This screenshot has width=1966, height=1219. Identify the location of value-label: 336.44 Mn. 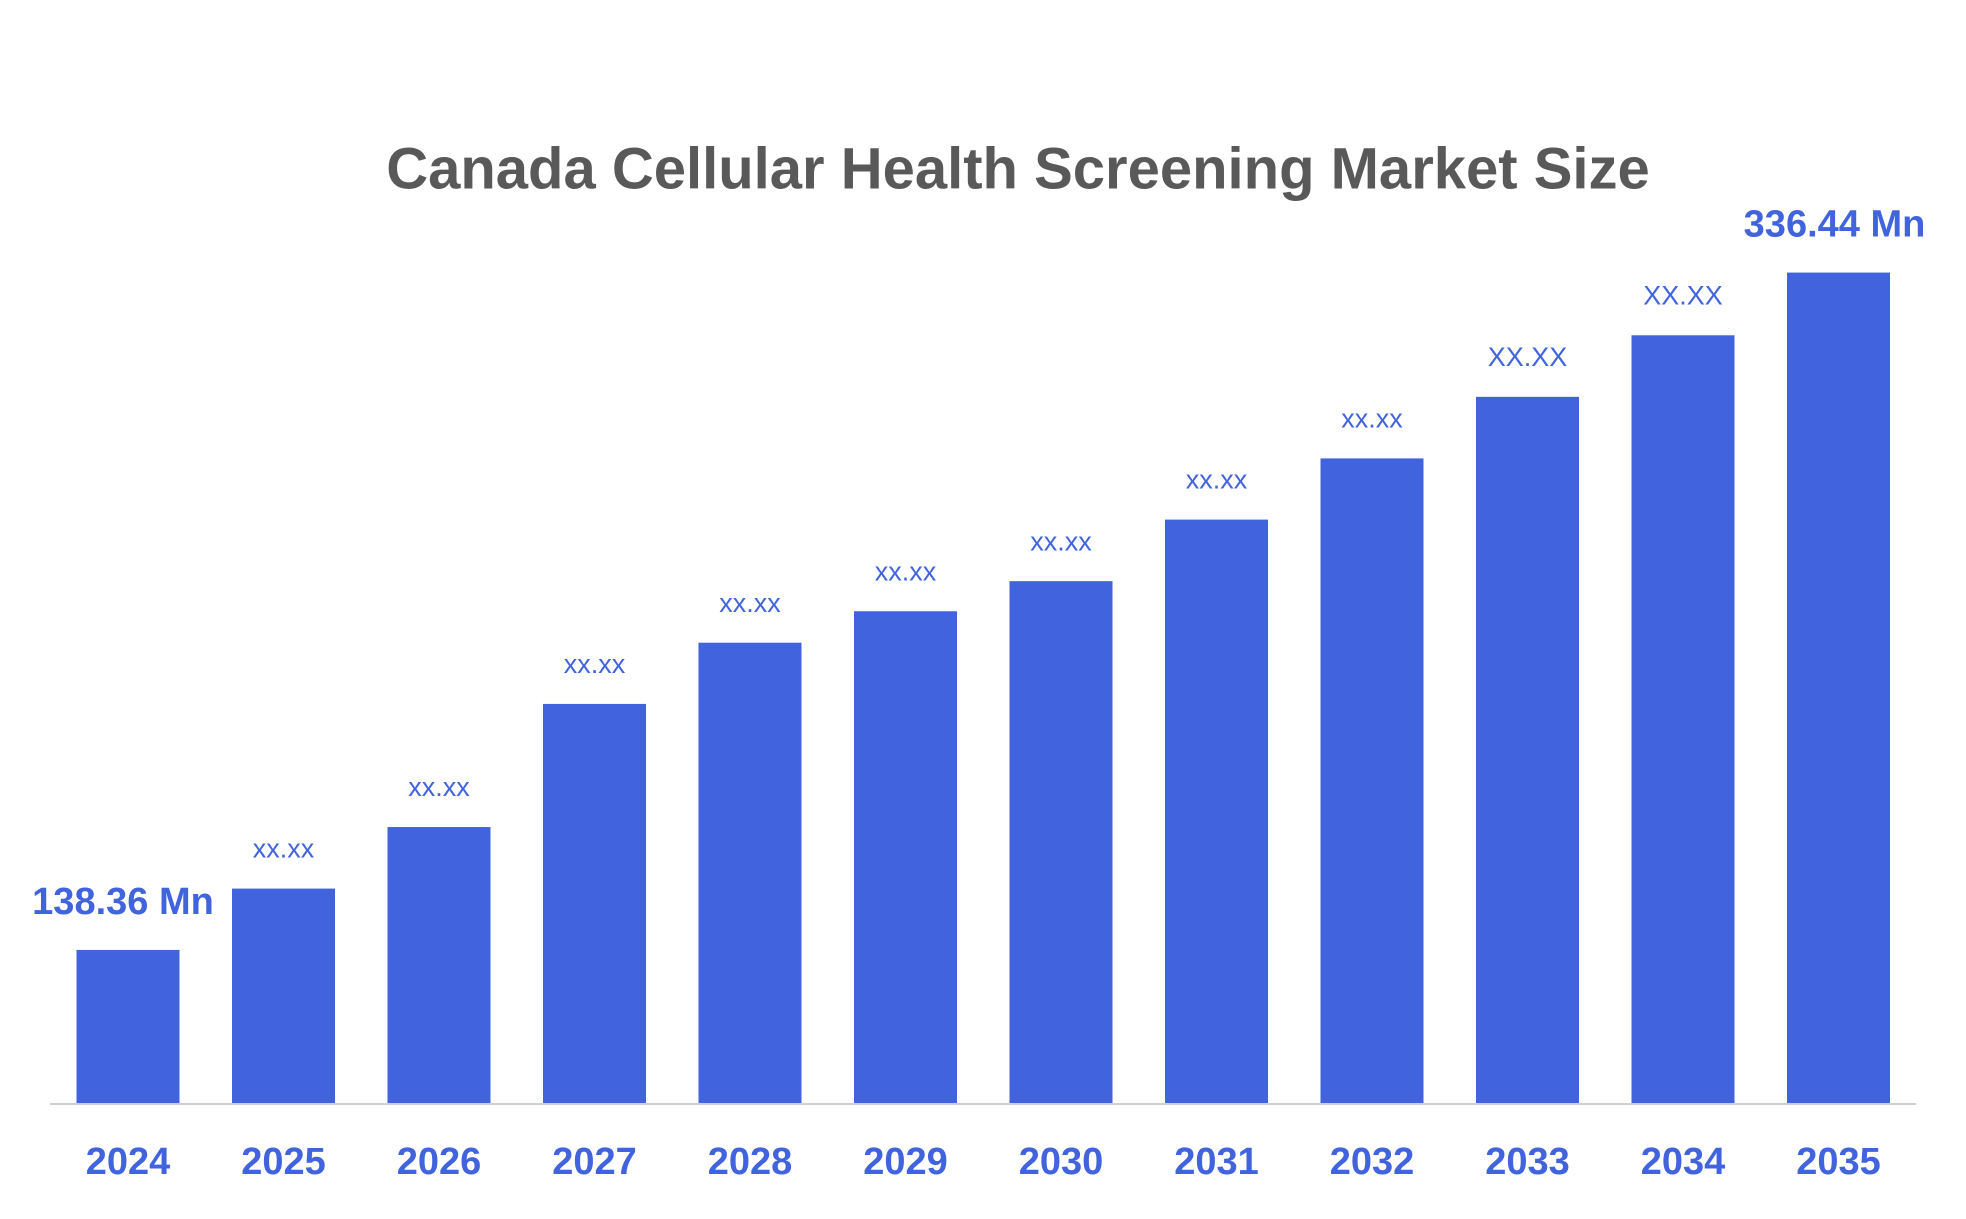
(1835, 225).